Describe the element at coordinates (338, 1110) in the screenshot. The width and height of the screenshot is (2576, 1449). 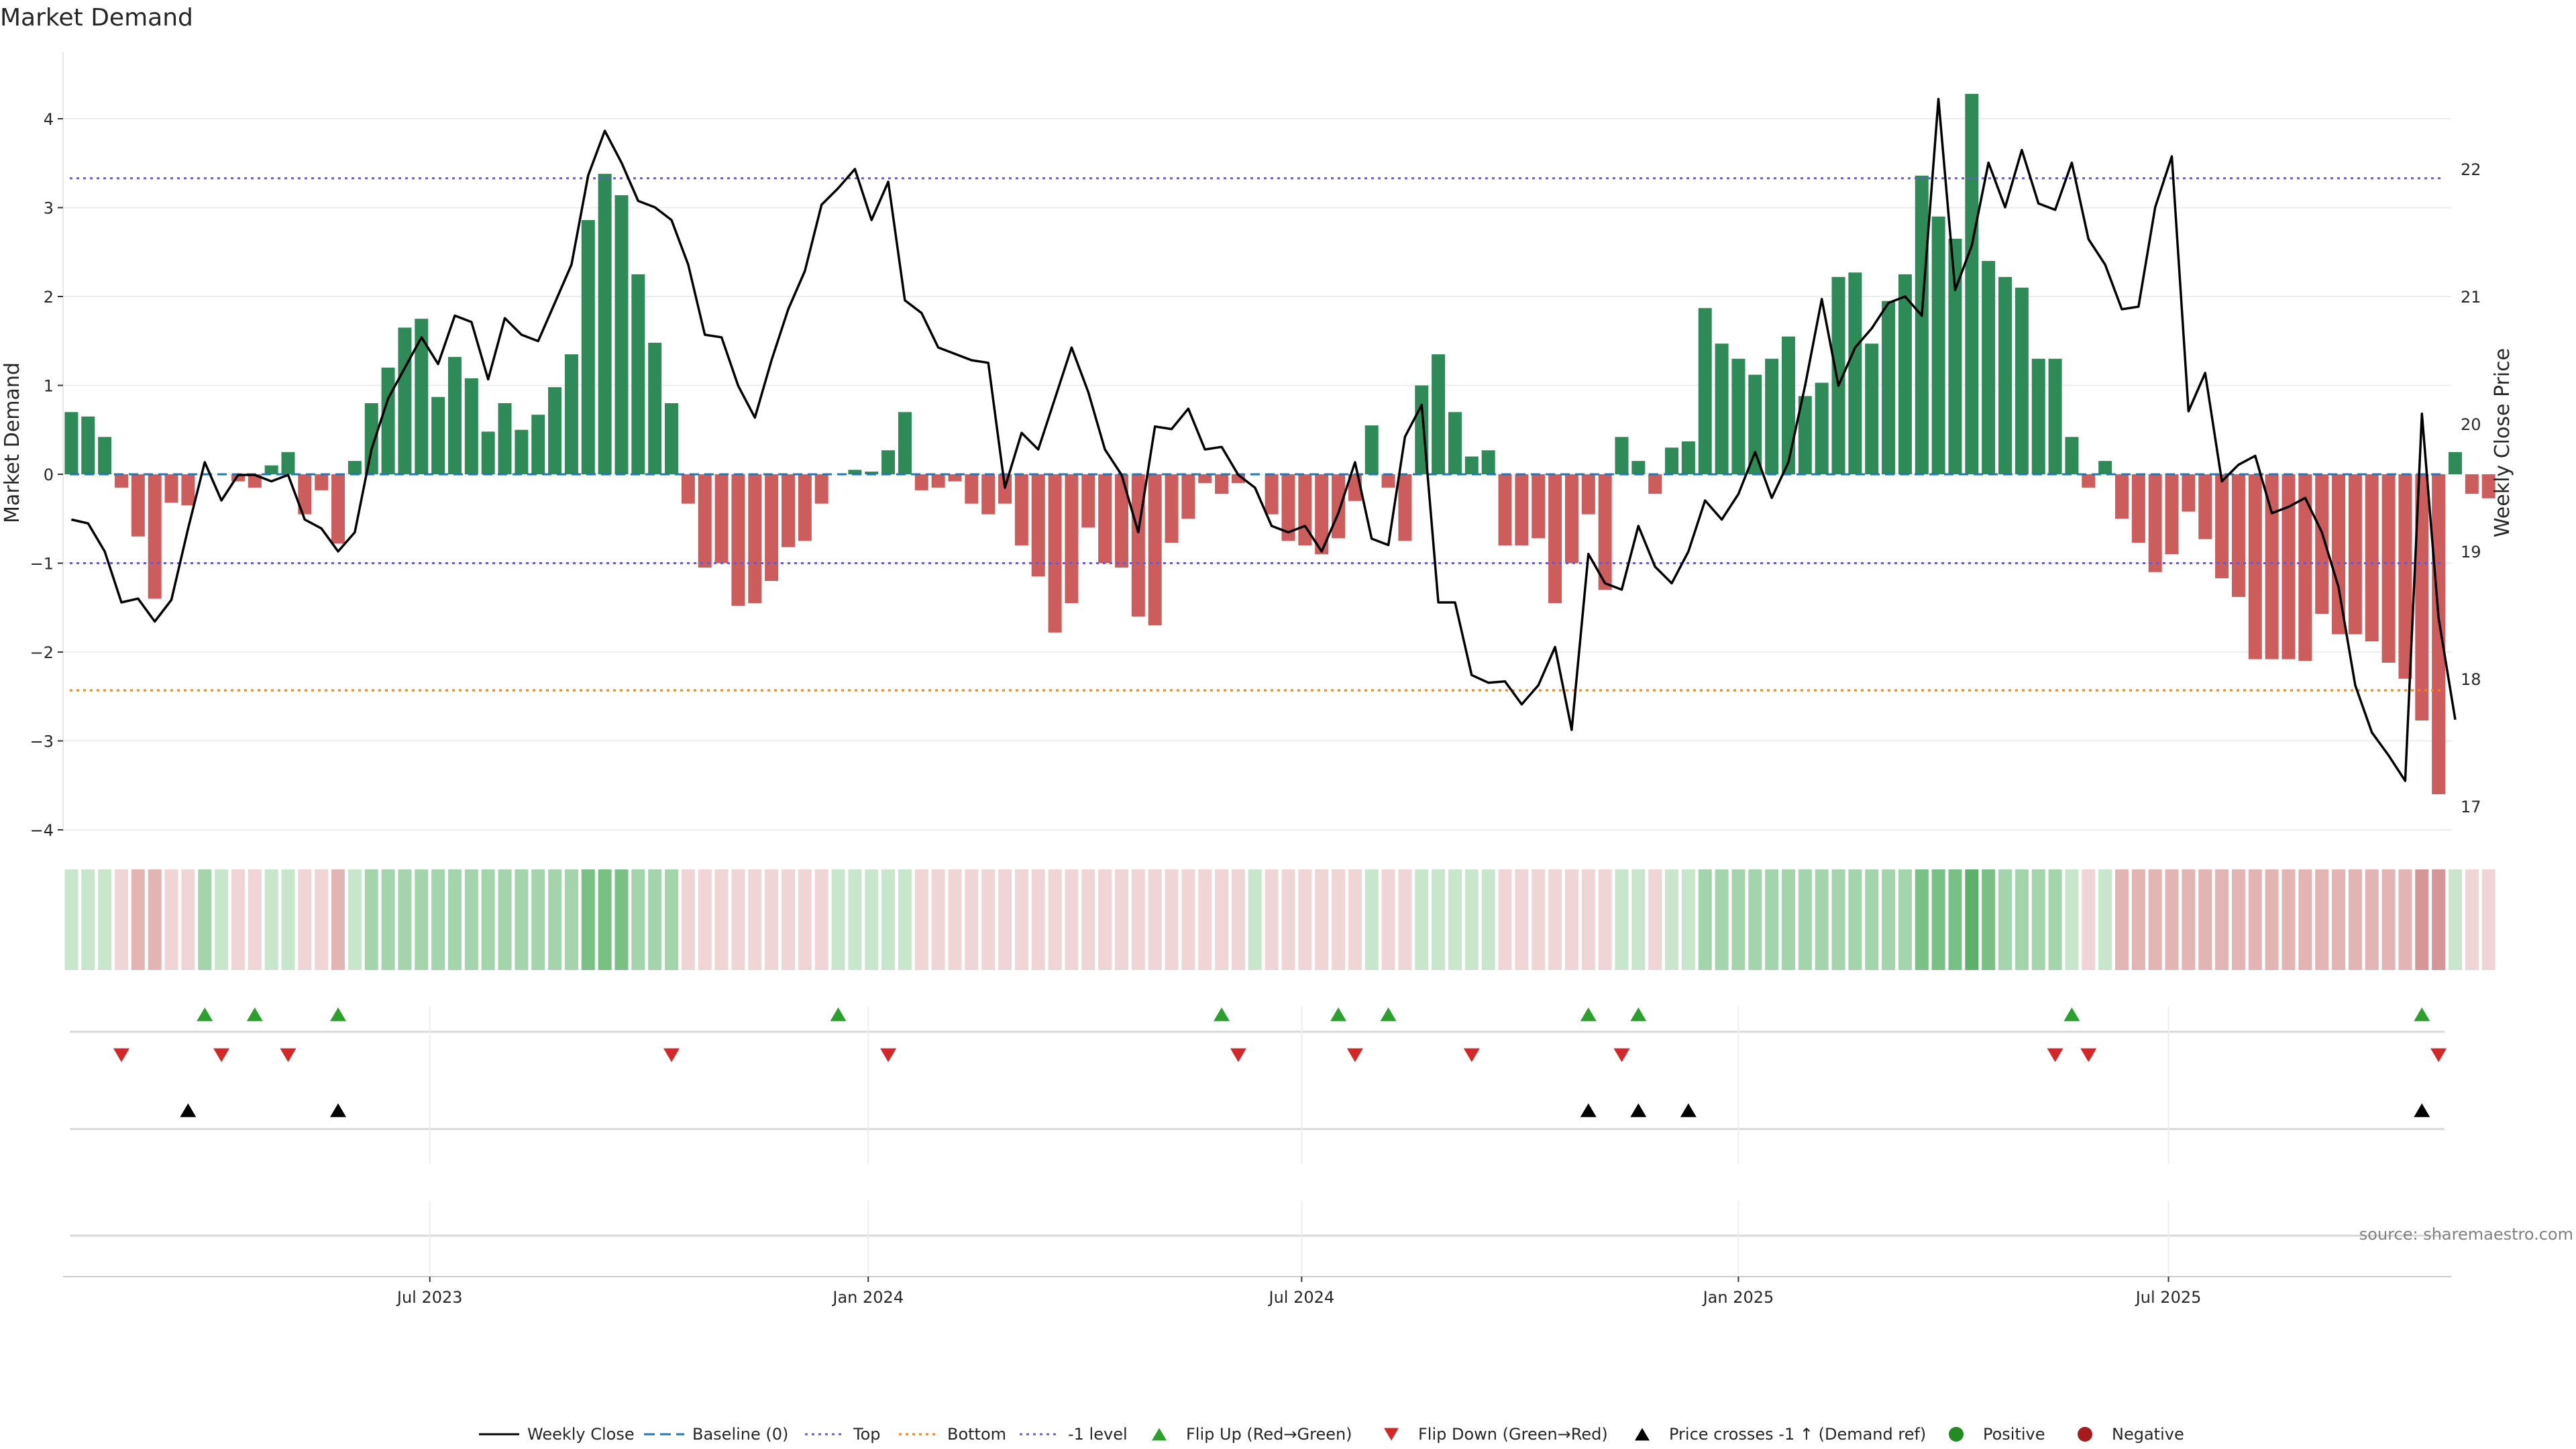
I see `price-cross-marker` at that location.